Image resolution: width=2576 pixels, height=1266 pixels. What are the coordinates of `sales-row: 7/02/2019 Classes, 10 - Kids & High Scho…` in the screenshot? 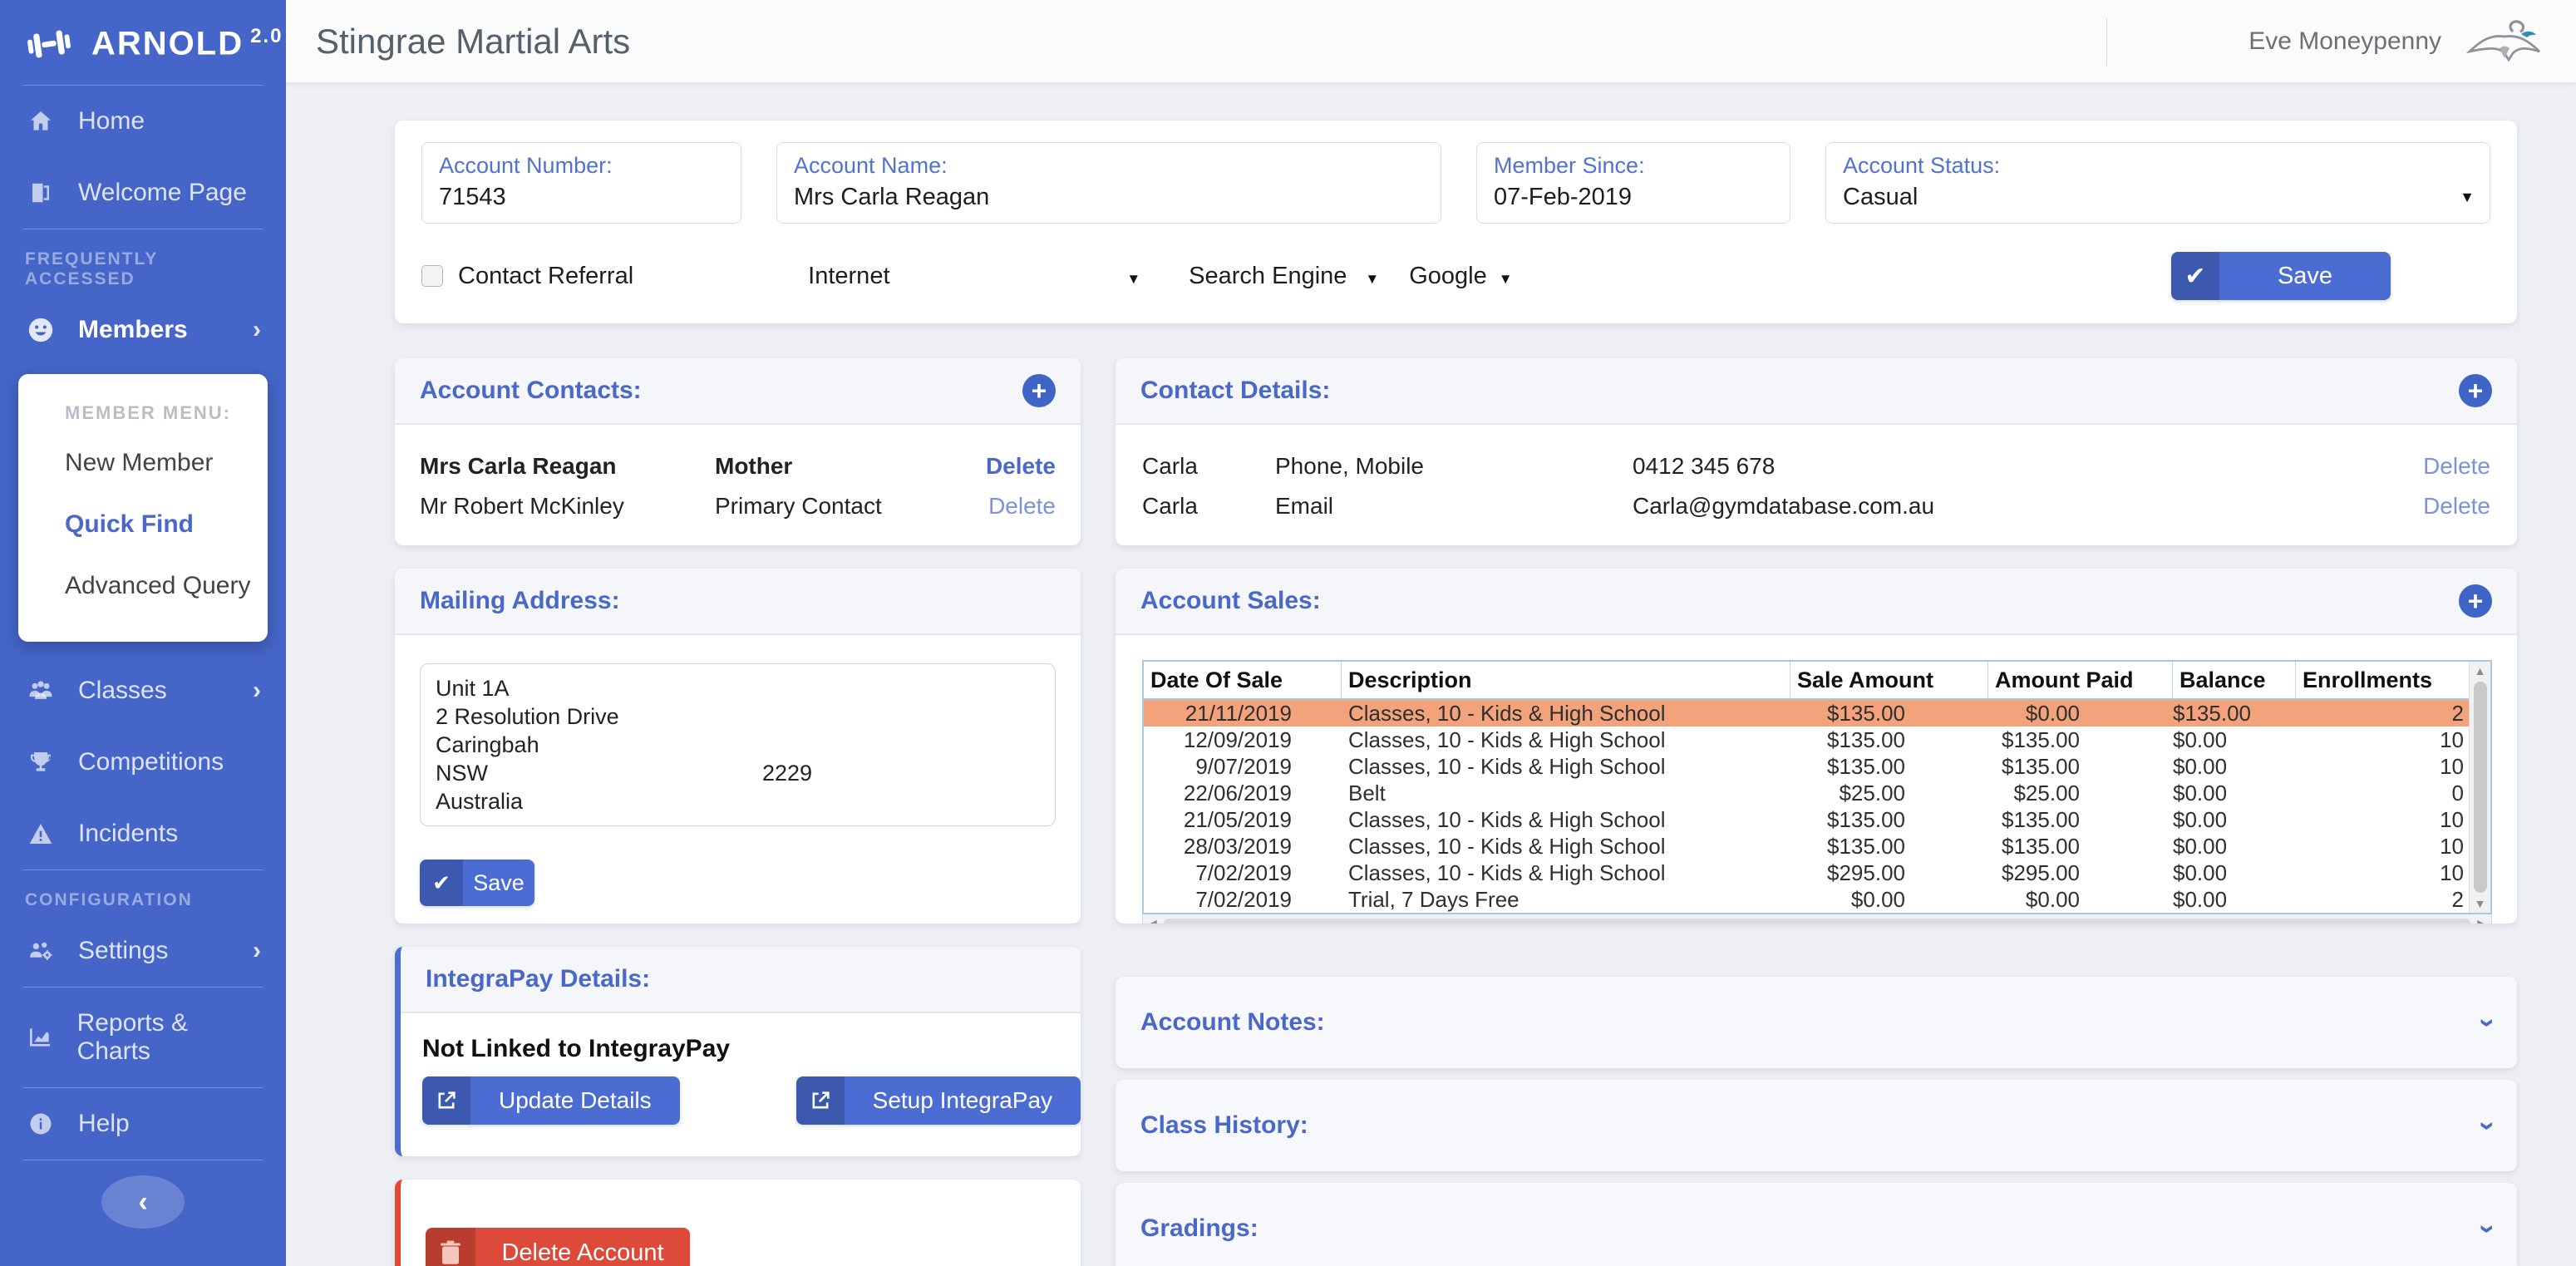 It's located at (1806, 873).